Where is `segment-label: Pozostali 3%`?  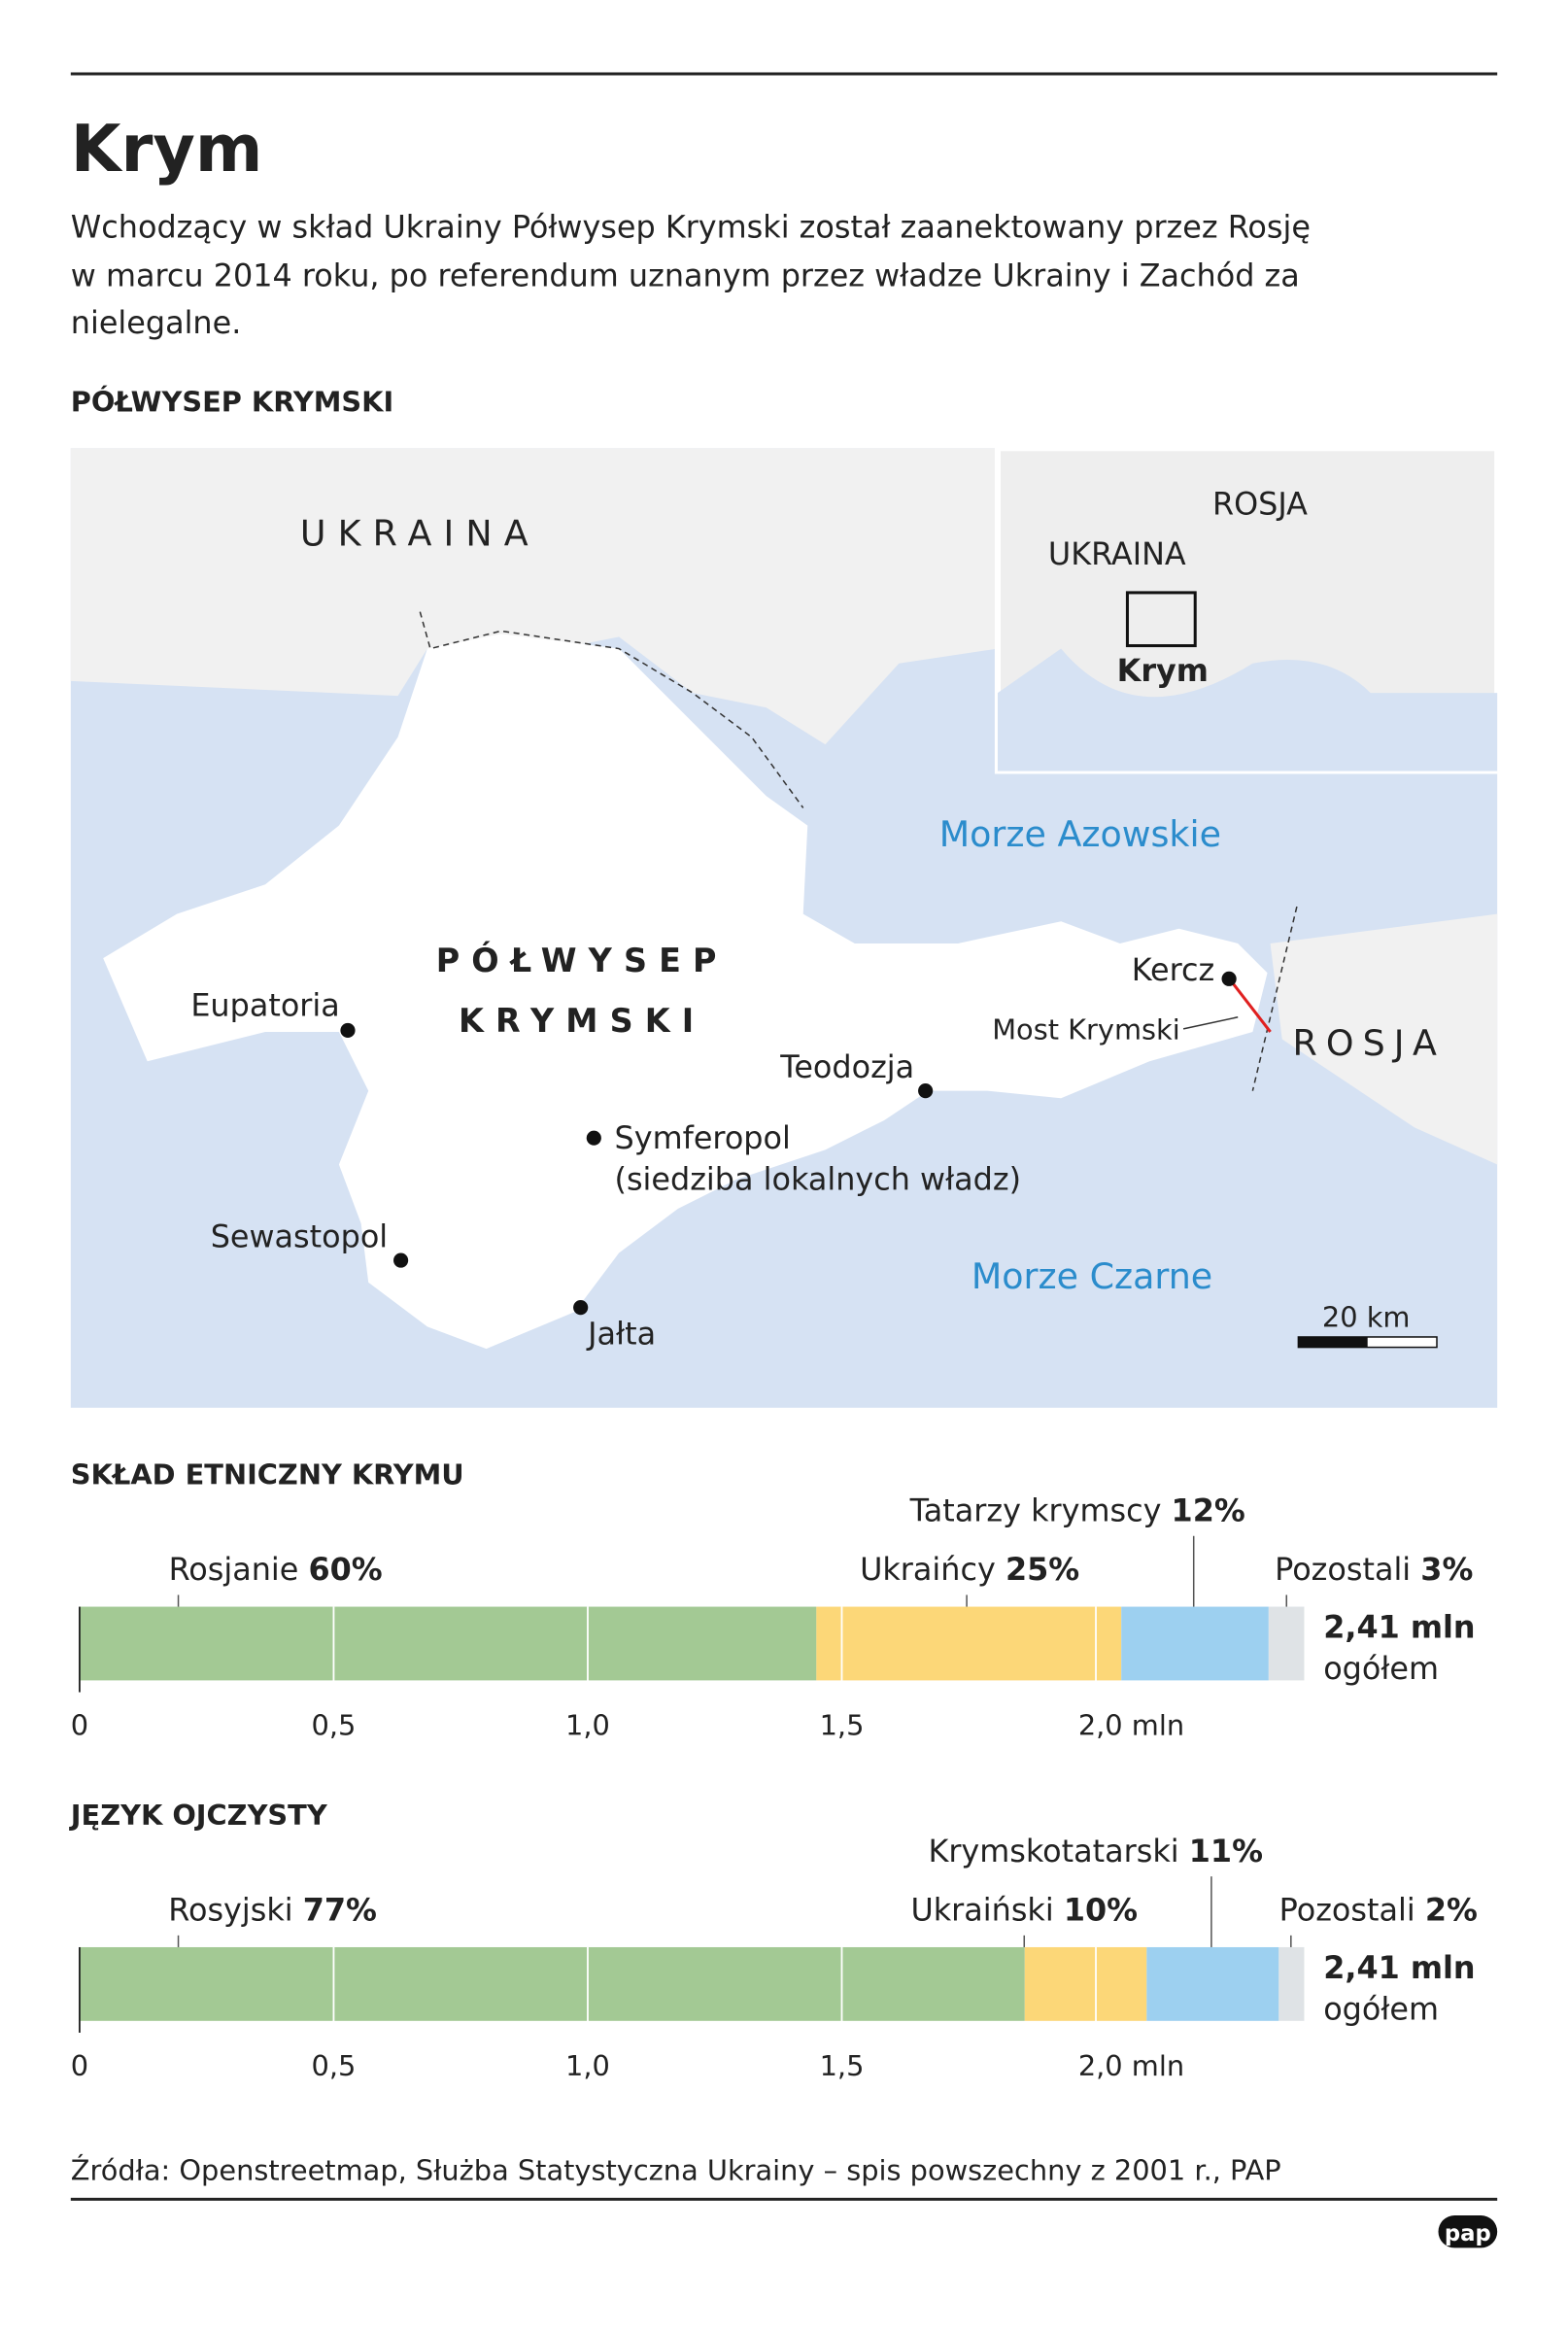 segment-label: Pozostali 3% is located at coordinates (1374, 1569).